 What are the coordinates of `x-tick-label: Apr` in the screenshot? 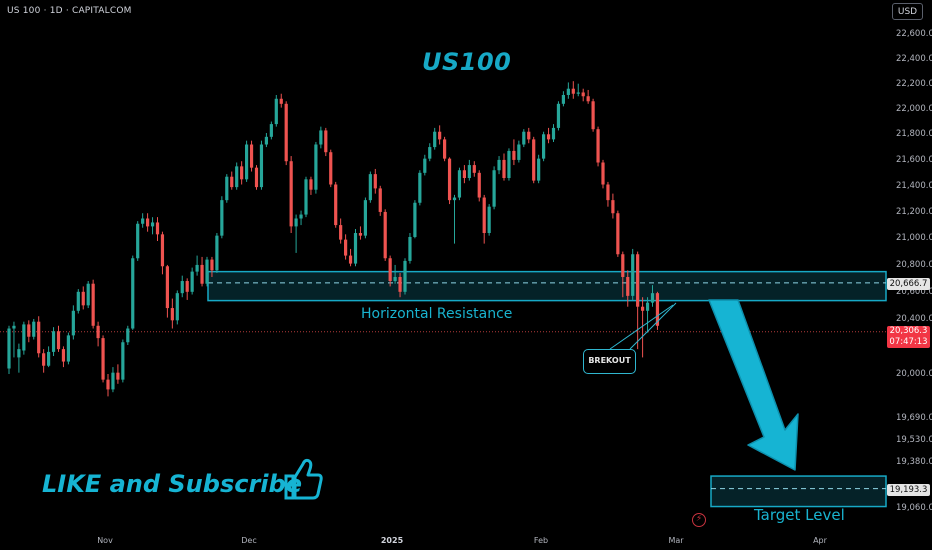 It's located at (820, 540).